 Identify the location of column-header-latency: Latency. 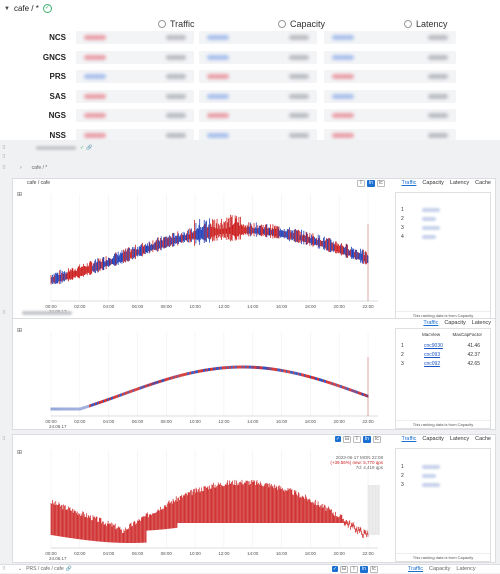
(426, 24).